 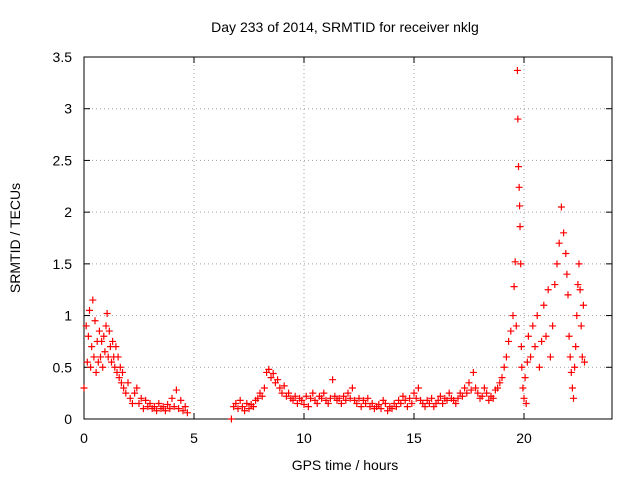 I want to click on x-axis-label: GPS time / hours, so click(x=345, y=465).